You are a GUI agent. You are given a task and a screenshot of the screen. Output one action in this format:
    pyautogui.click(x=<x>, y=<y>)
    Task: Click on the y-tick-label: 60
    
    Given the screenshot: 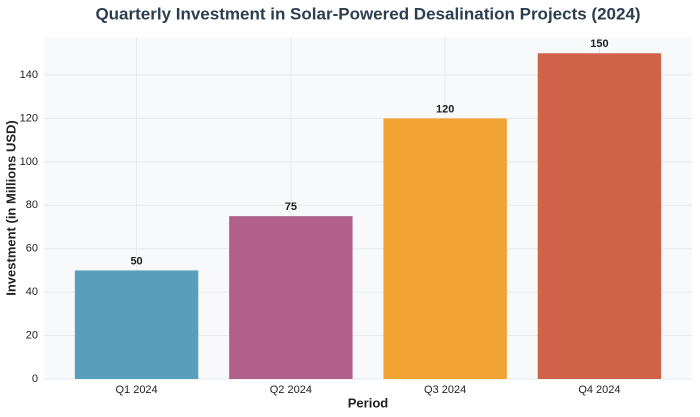 What is the action you would take?
    pyautogui.click(x=32, y=249)
    